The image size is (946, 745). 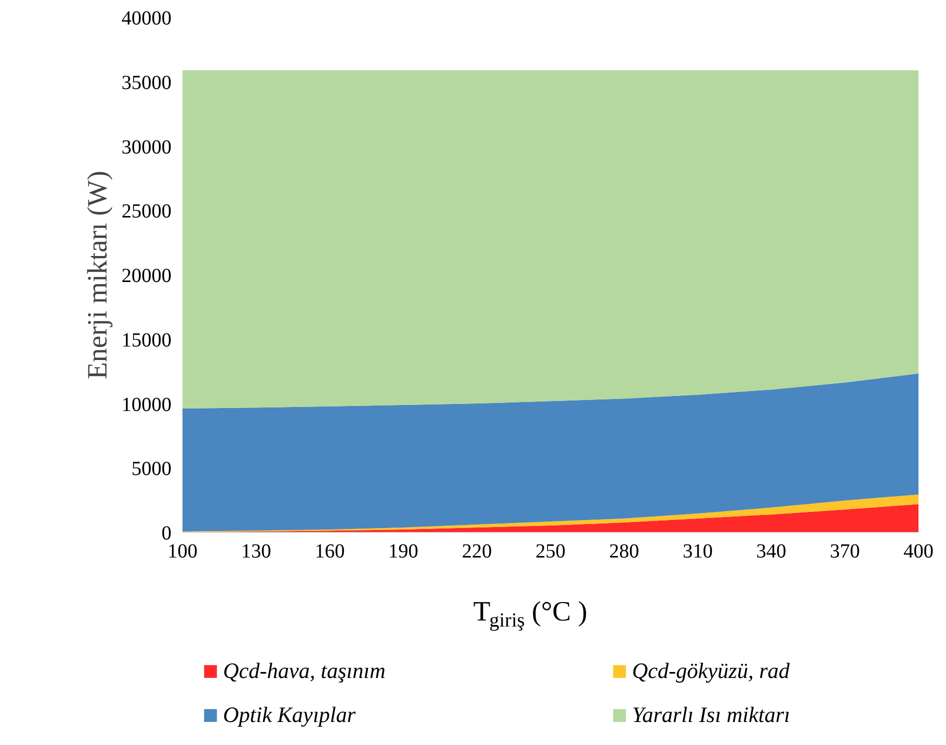 What do you see at coordinates (147, 19) in the screenshot?
I see `y-tick-label: 40000` at bounding box center [147, 19].